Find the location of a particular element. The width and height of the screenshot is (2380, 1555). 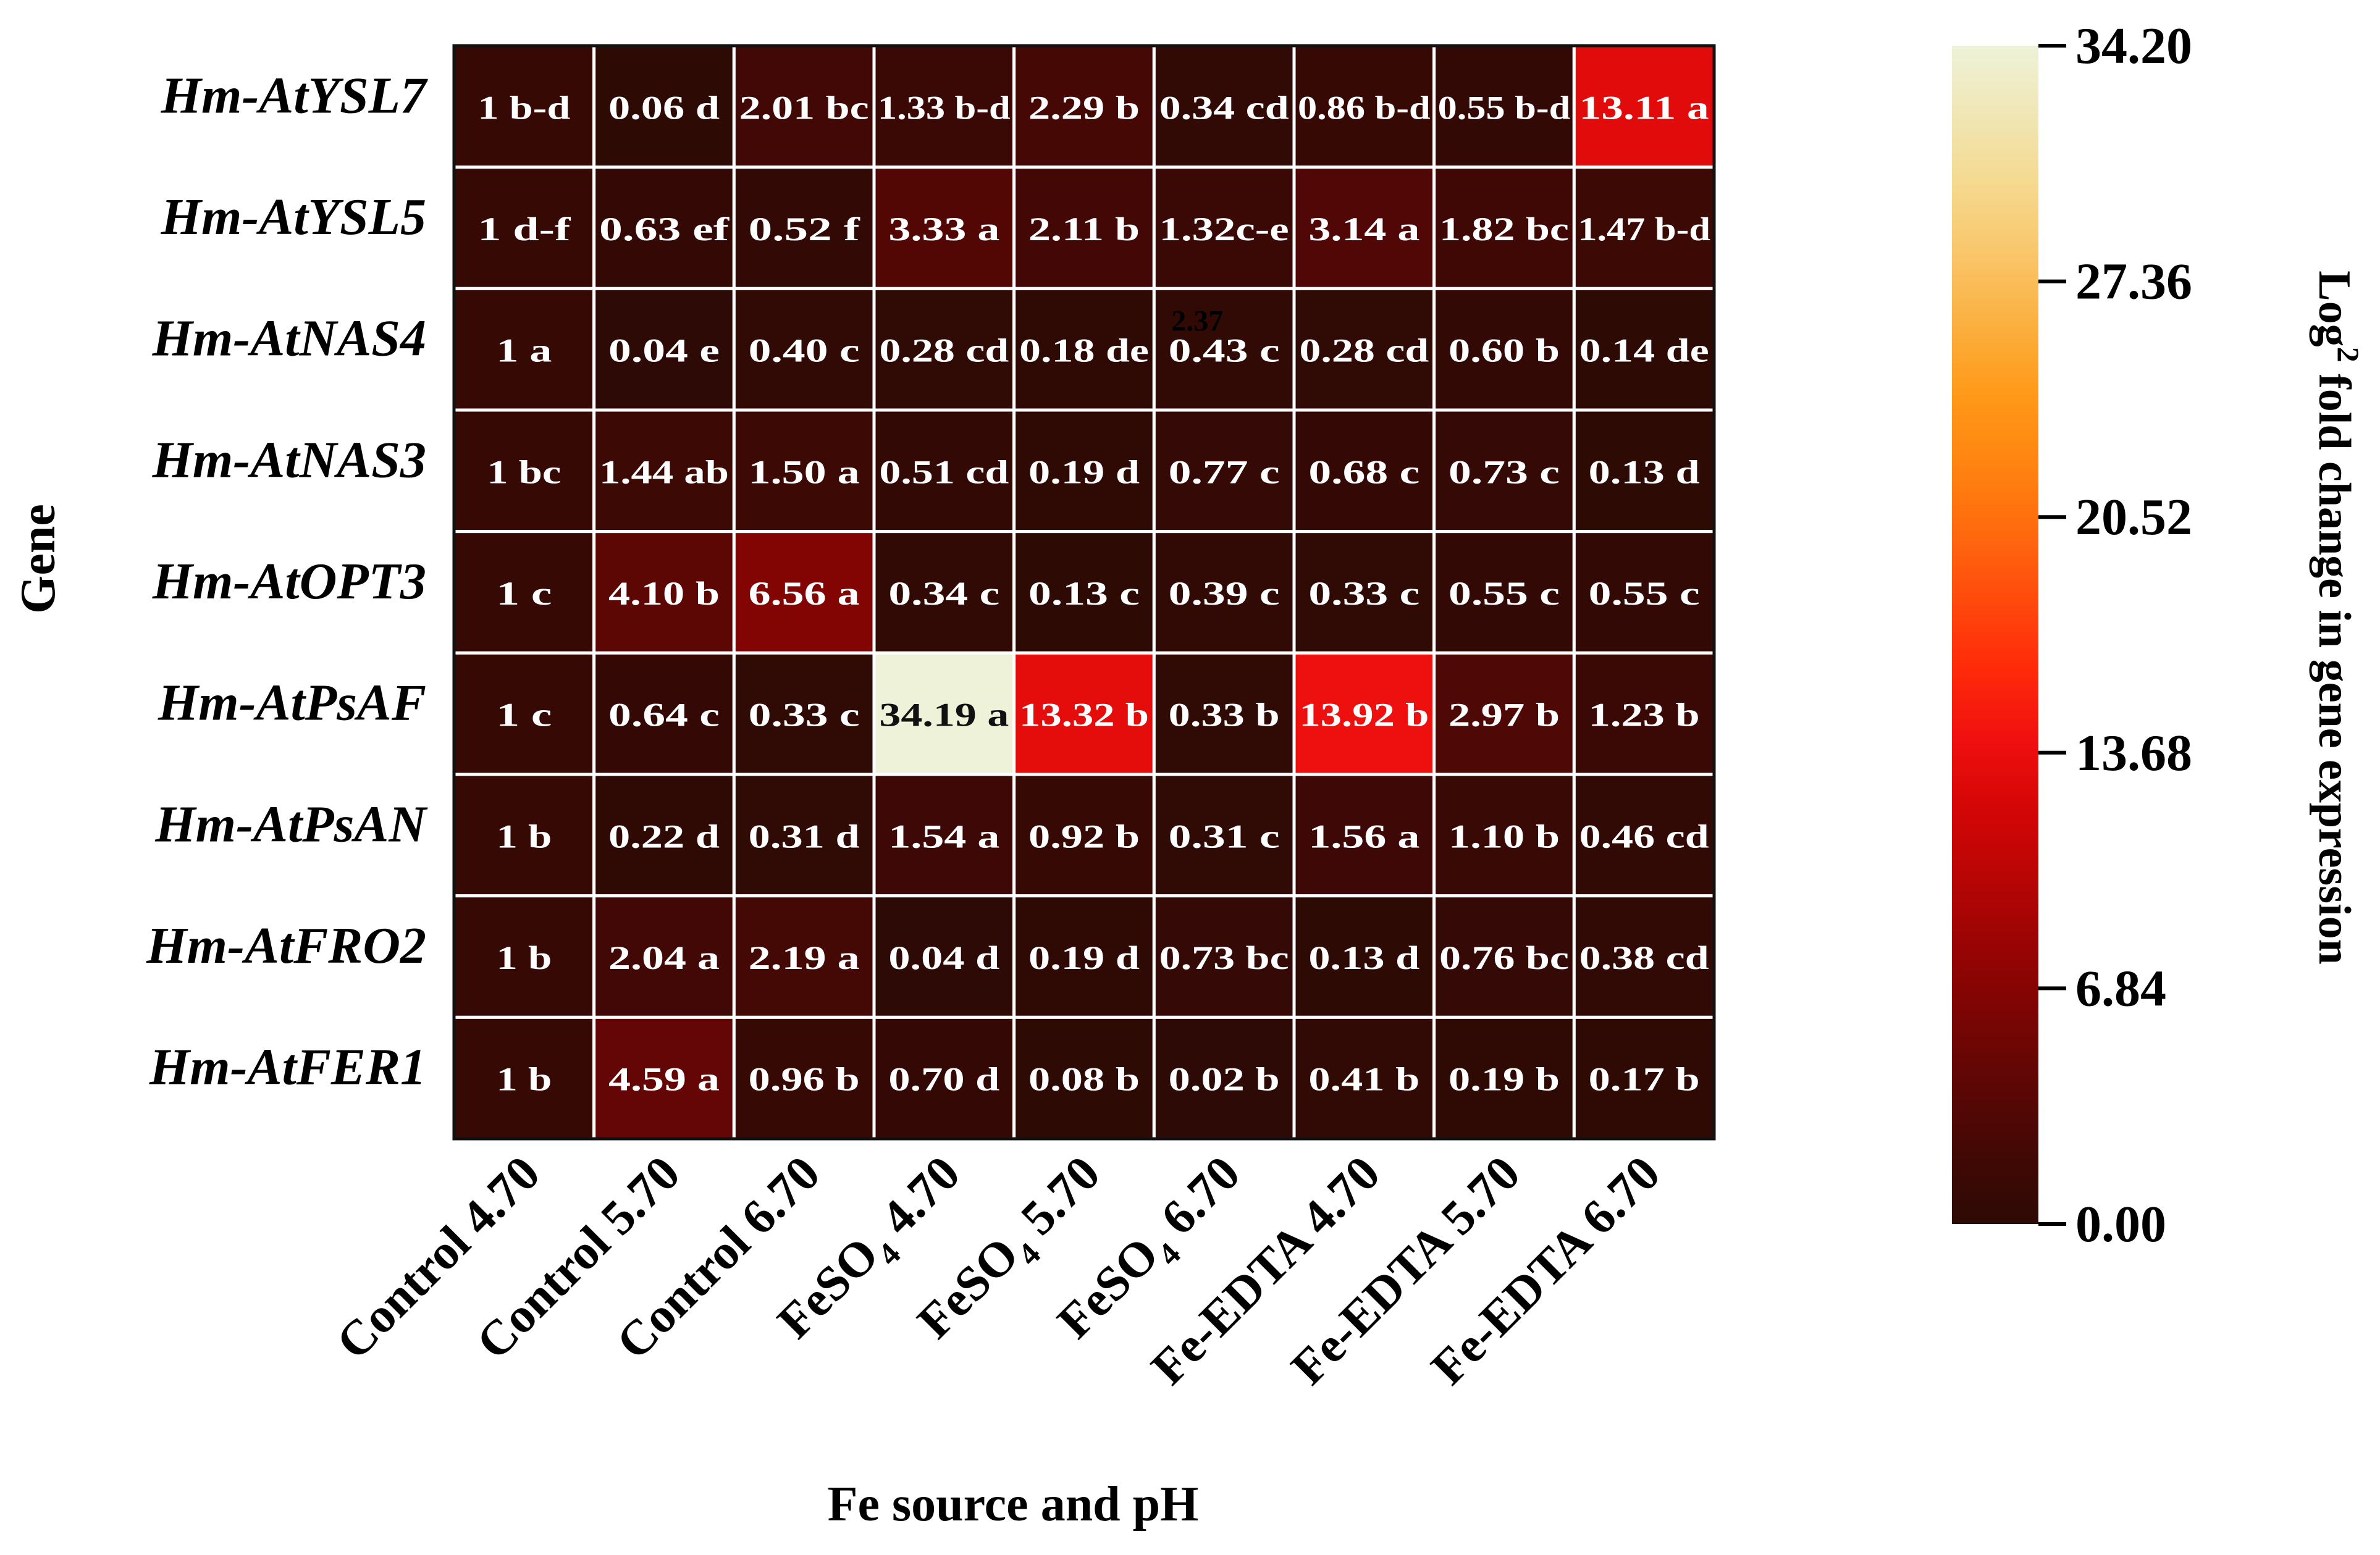

gene-label: Hm-AtFER1 is located at coordinates (287, 1067).